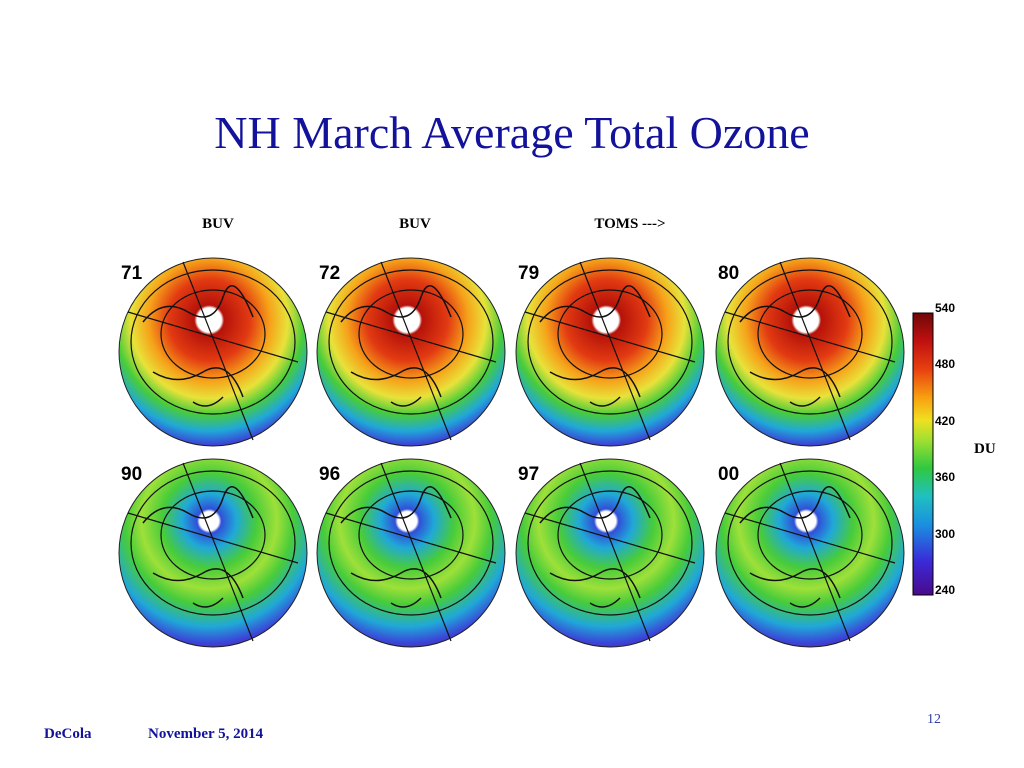  I want to click on map-year: 90, so click(131, 474).